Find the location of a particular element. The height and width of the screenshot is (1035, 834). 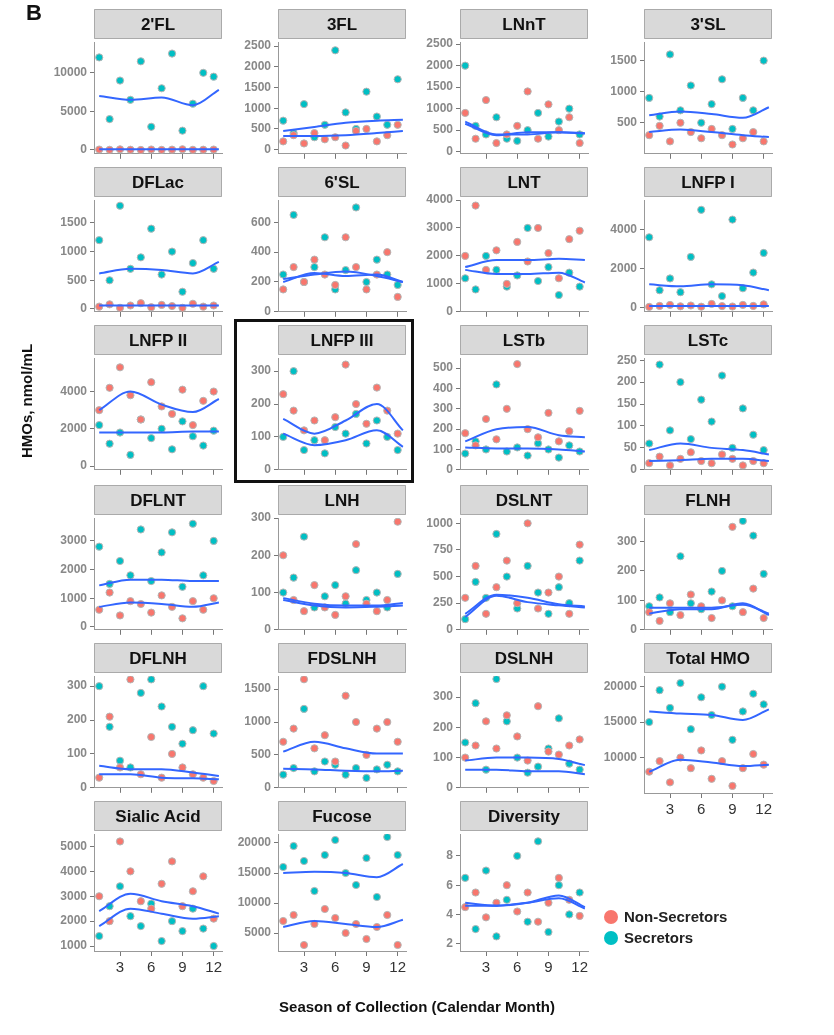

y-tick-label: 750 is located at coordinates (443, 549).